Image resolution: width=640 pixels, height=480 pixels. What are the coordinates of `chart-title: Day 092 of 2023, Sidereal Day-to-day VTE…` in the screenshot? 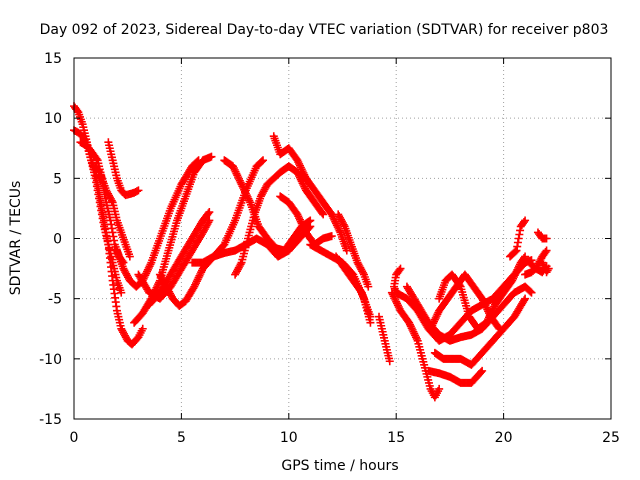 It's located at (324, 30).